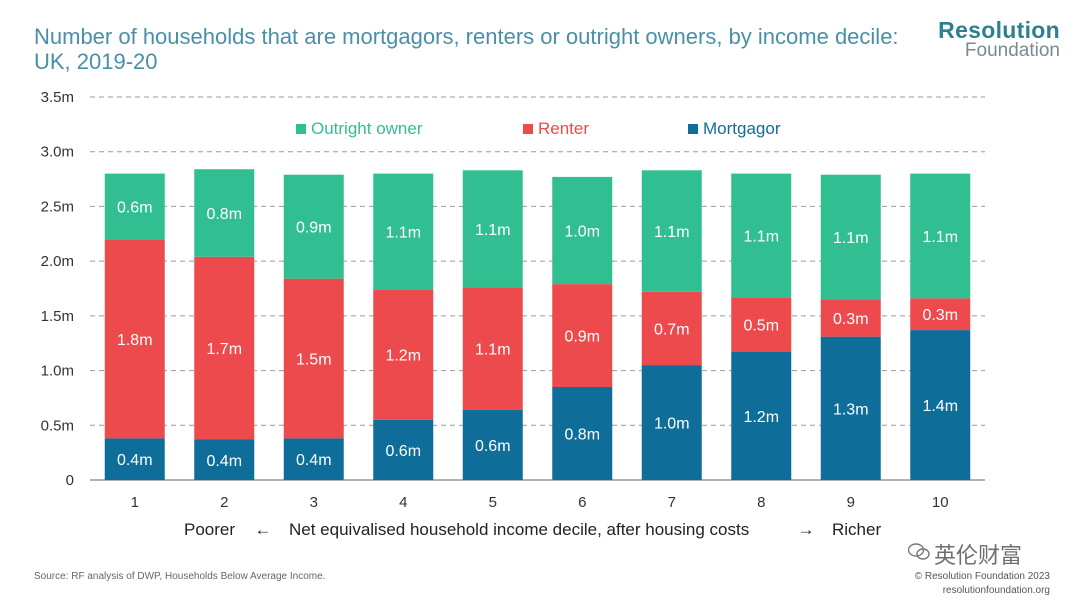  I want to click on y-tick-label: 2.5m, so click(57, 206).